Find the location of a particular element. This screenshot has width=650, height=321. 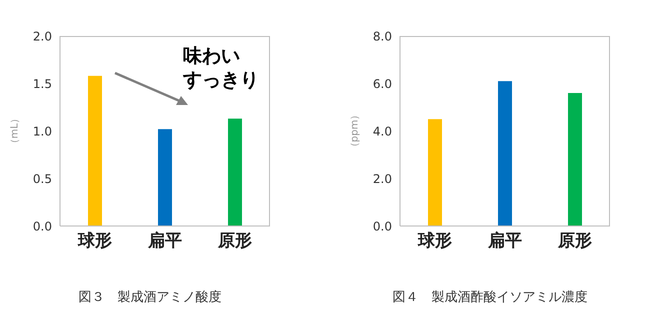

y-tick-label: 1.5 is located at coordinates (42, 83).